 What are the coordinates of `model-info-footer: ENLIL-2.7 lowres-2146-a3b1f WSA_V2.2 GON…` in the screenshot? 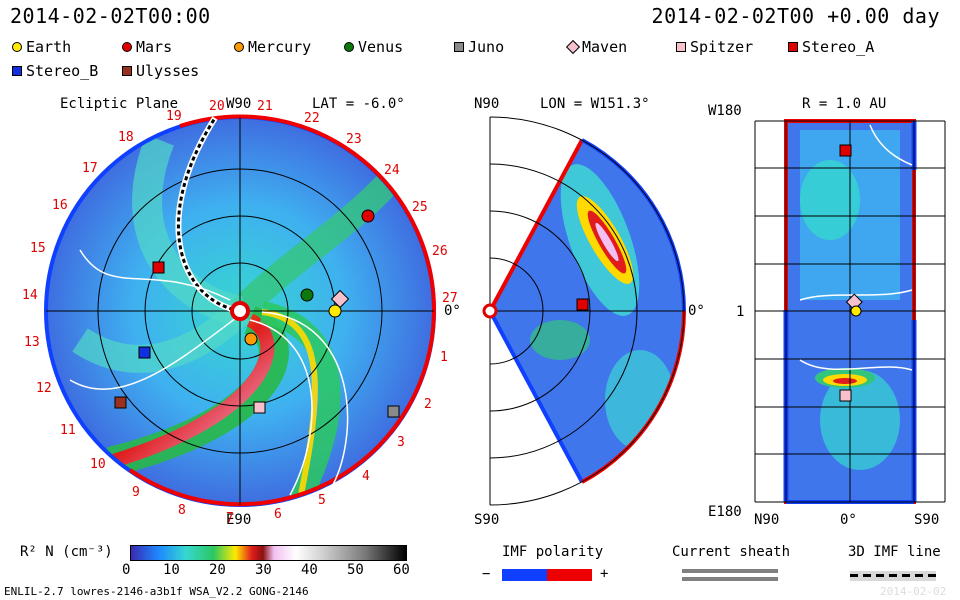 It's located at (156, 591).